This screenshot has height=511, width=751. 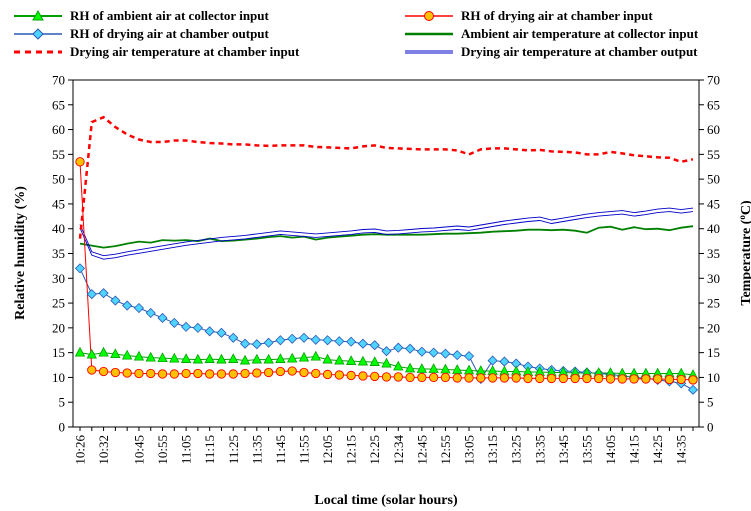 What do you see at coordinates (140, 34) in the screenshot?
I see `legend-item-rh-chamber-output: RH of drying air at chamber output` at bounding box center [140, 34].